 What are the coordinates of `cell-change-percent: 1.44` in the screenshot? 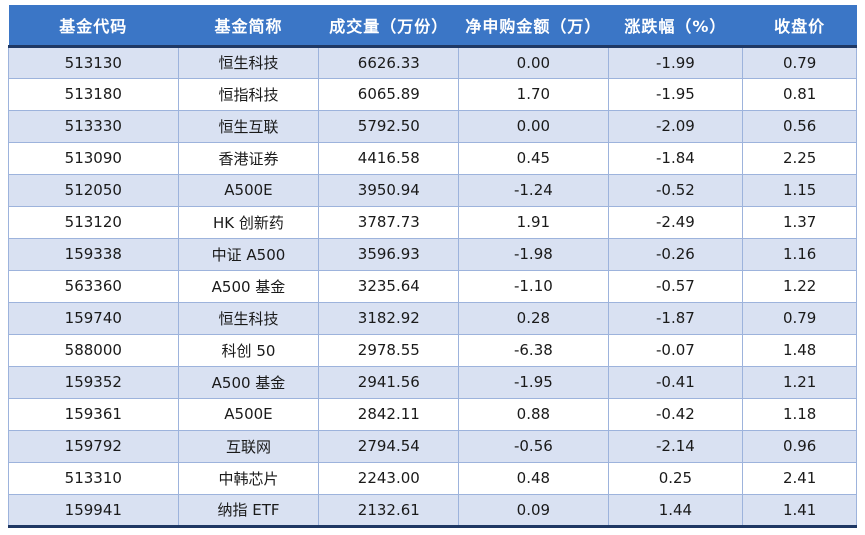 It's located at (675, 511).